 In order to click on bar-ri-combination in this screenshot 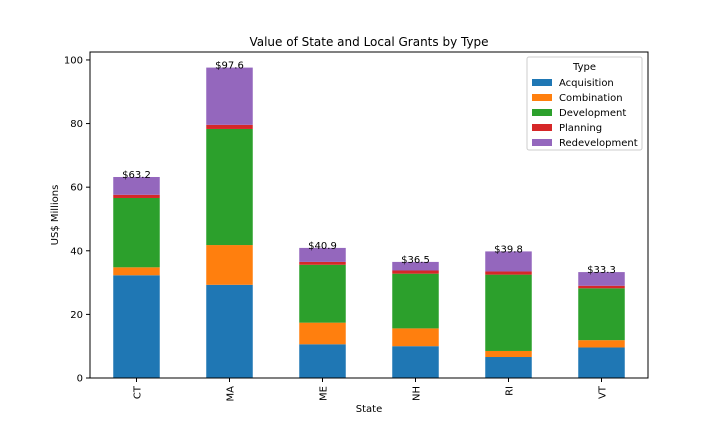, I will do `click(508, 354)`.